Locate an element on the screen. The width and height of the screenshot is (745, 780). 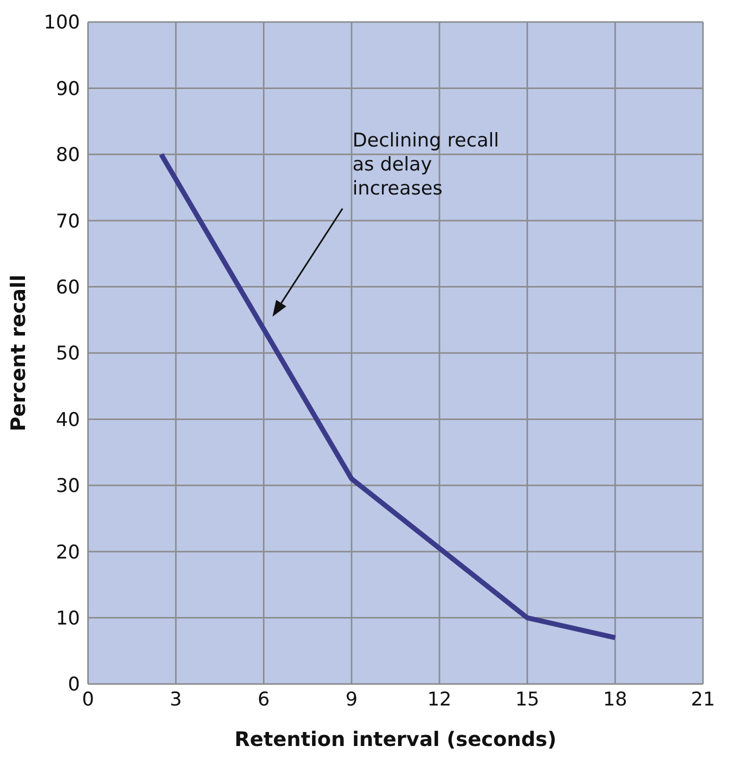
y-tick-label: 70 is located at coordinates (68, 221).